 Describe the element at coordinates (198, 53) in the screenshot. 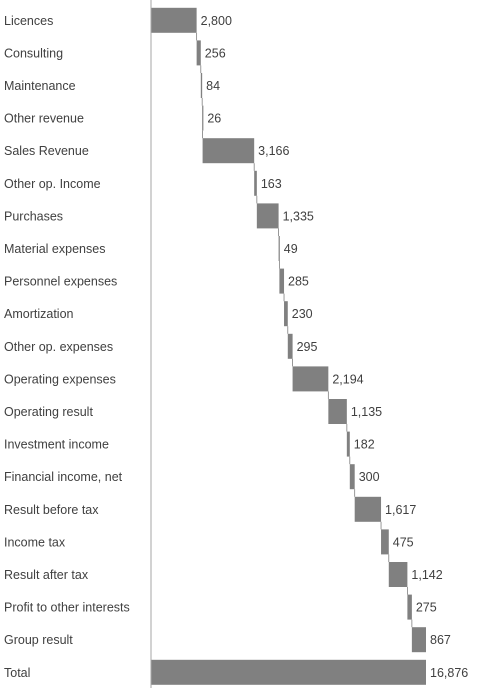

I see `bar-consulting` at that location.